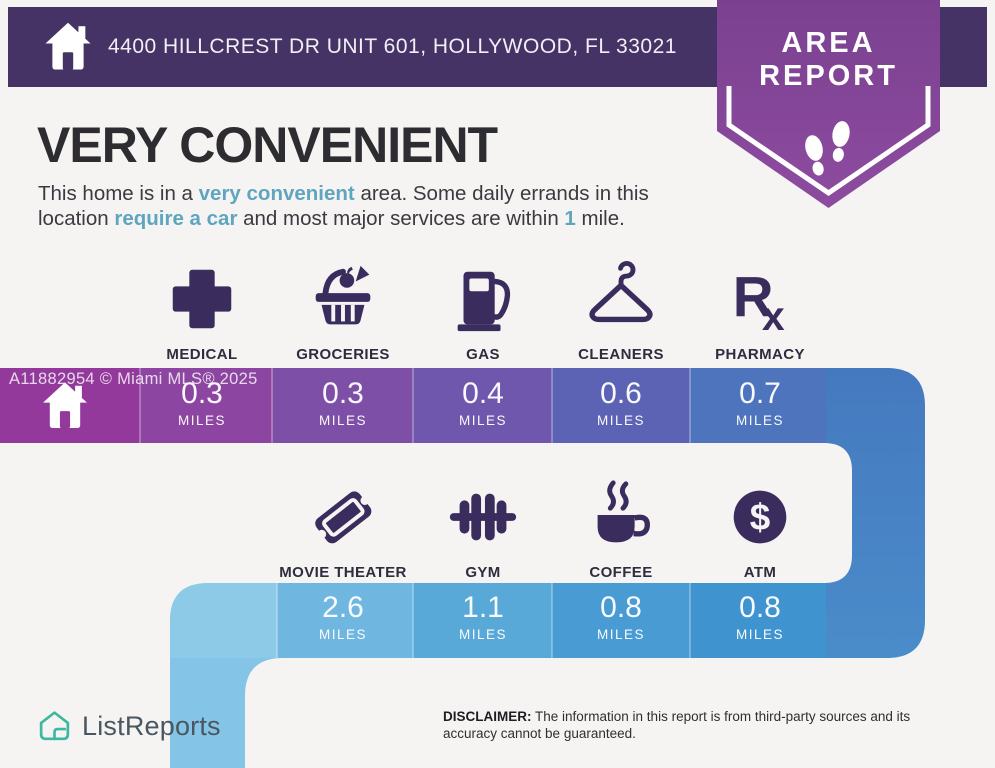  I want to click on distance-value: 2.6, so click(343, 607).